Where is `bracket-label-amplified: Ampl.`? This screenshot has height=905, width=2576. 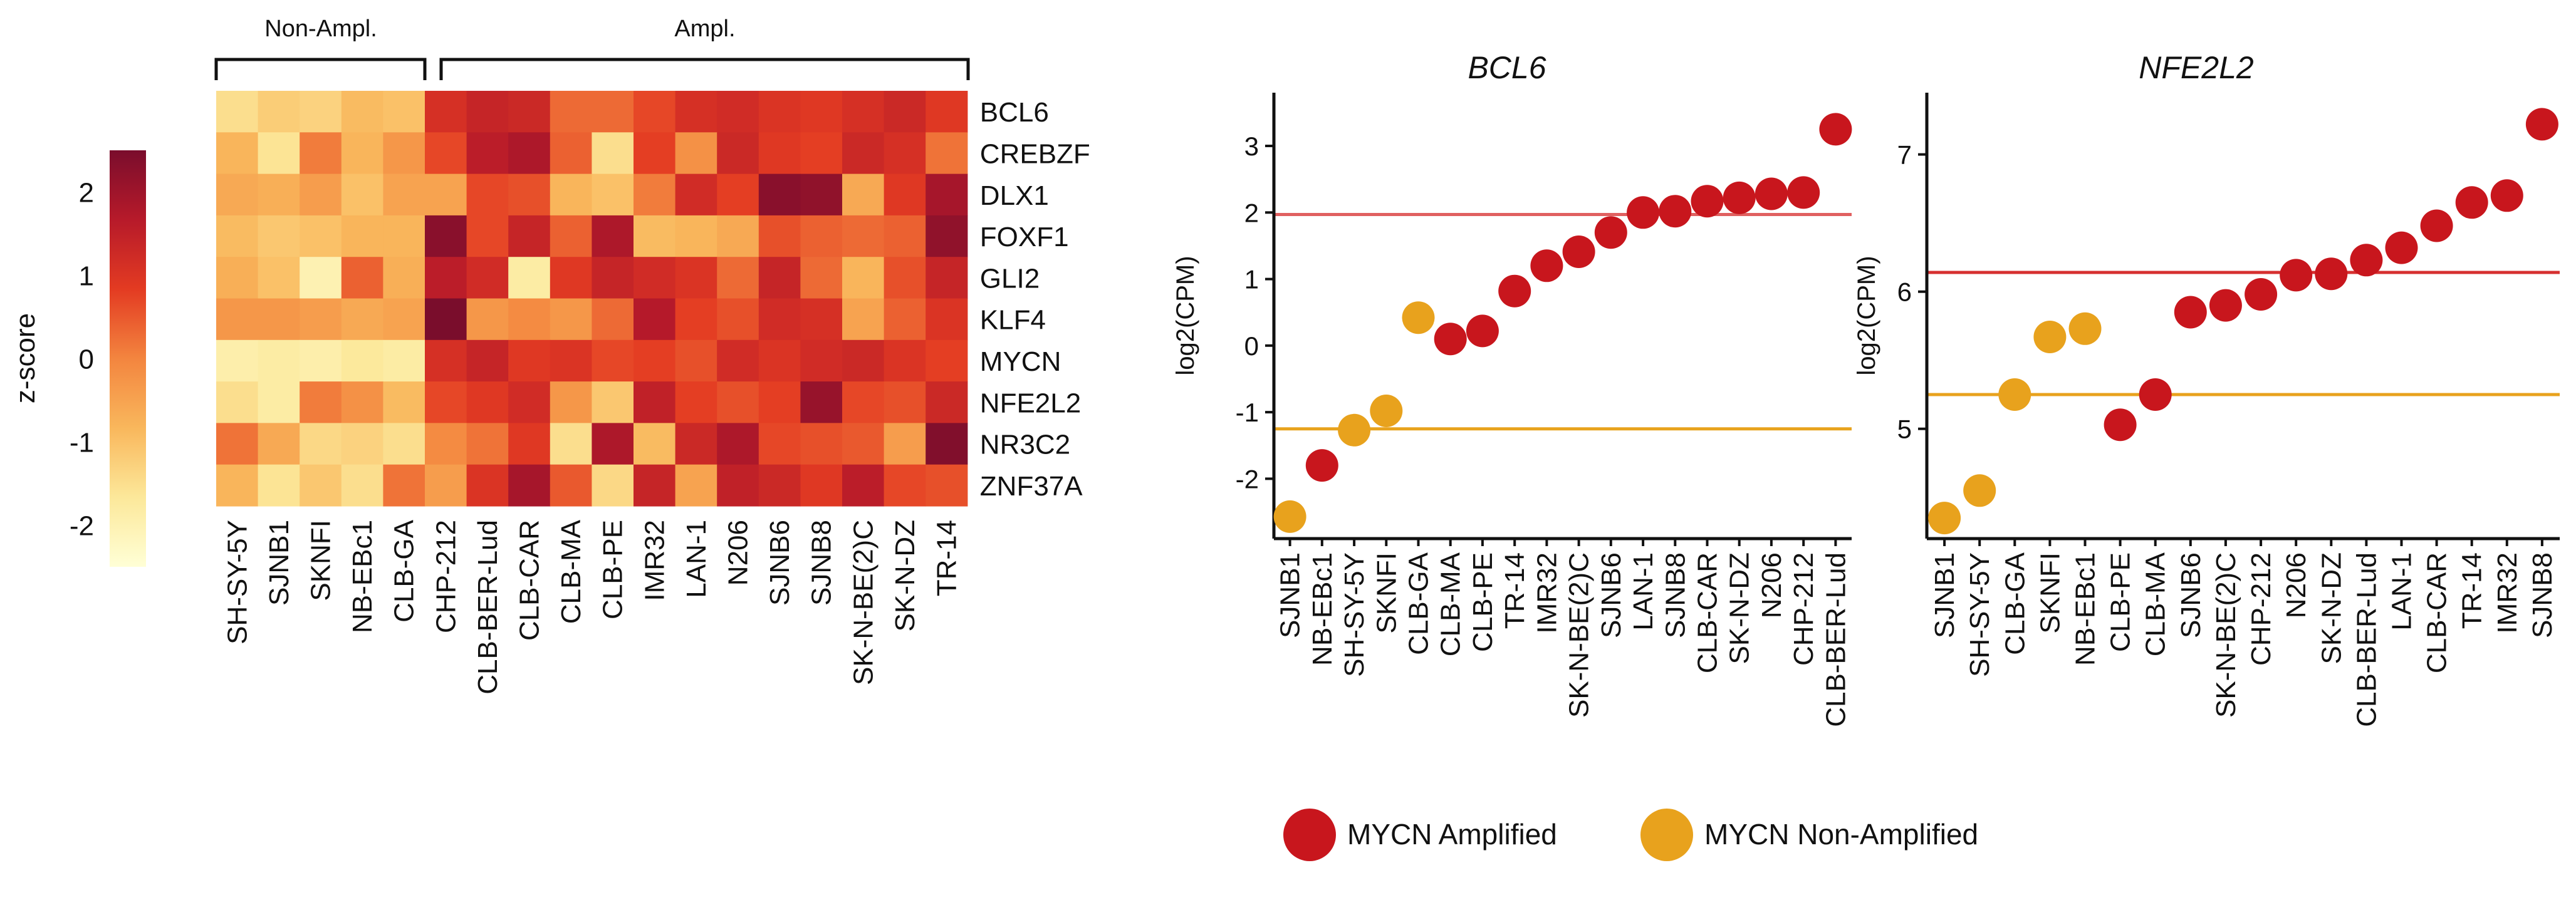 bracket-label-amplified: Ampl. is located at coordinates (704, 29).